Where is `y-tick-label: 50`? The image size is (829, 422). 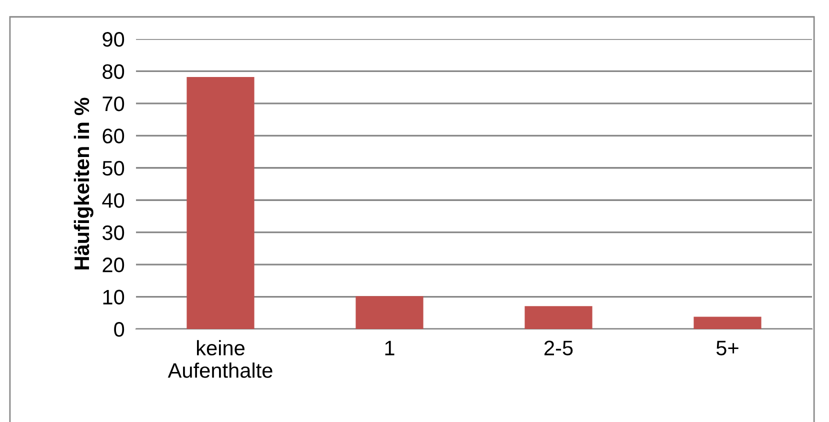
y-tick-label: 50 is located at coordinates (113, 168).